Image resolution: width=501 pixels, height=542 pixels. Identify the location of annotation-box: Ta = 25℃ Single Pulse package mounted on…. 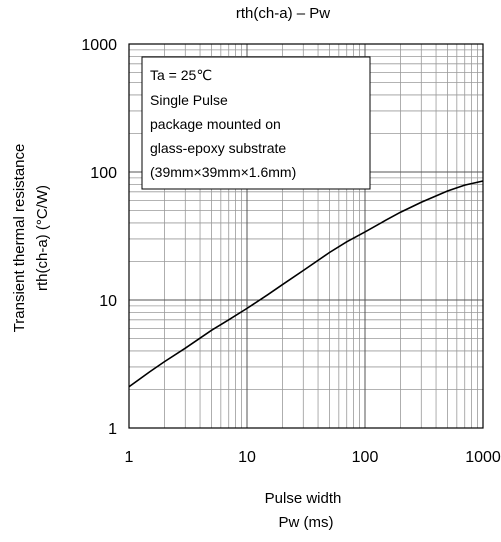
(256, 123).